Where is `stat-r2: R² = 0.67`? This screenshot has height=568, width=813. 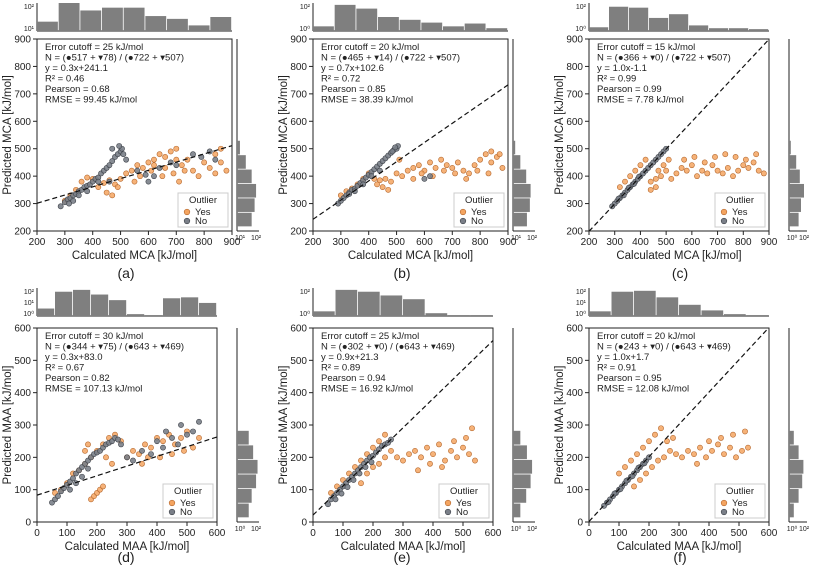 stat-r2: R² = 0.67 is located at coordinates (64, 368).